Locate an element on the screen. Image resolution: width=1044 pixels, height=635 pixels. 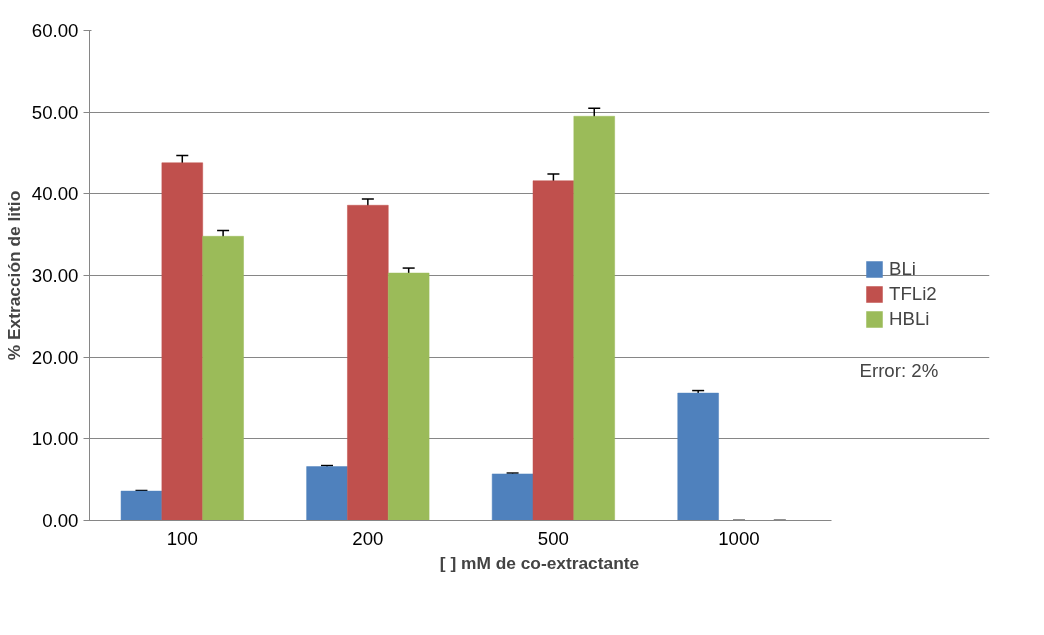
legend-label: HBLi is located at coordinates (909, 319).